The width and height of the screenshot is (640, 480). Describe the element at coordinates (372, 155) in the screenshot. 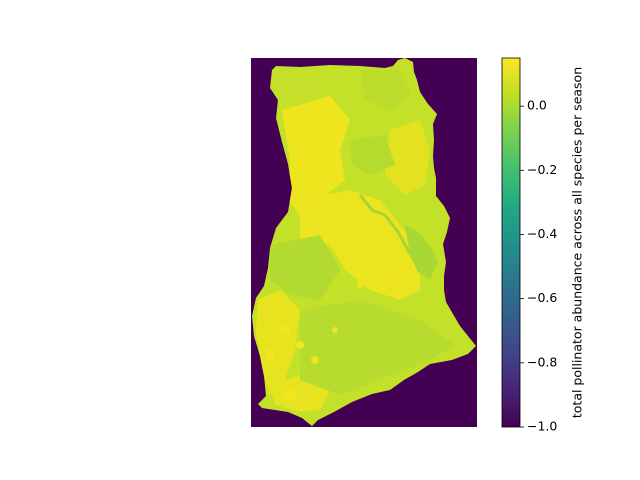

I see `mid-zone-east-center` at that location.